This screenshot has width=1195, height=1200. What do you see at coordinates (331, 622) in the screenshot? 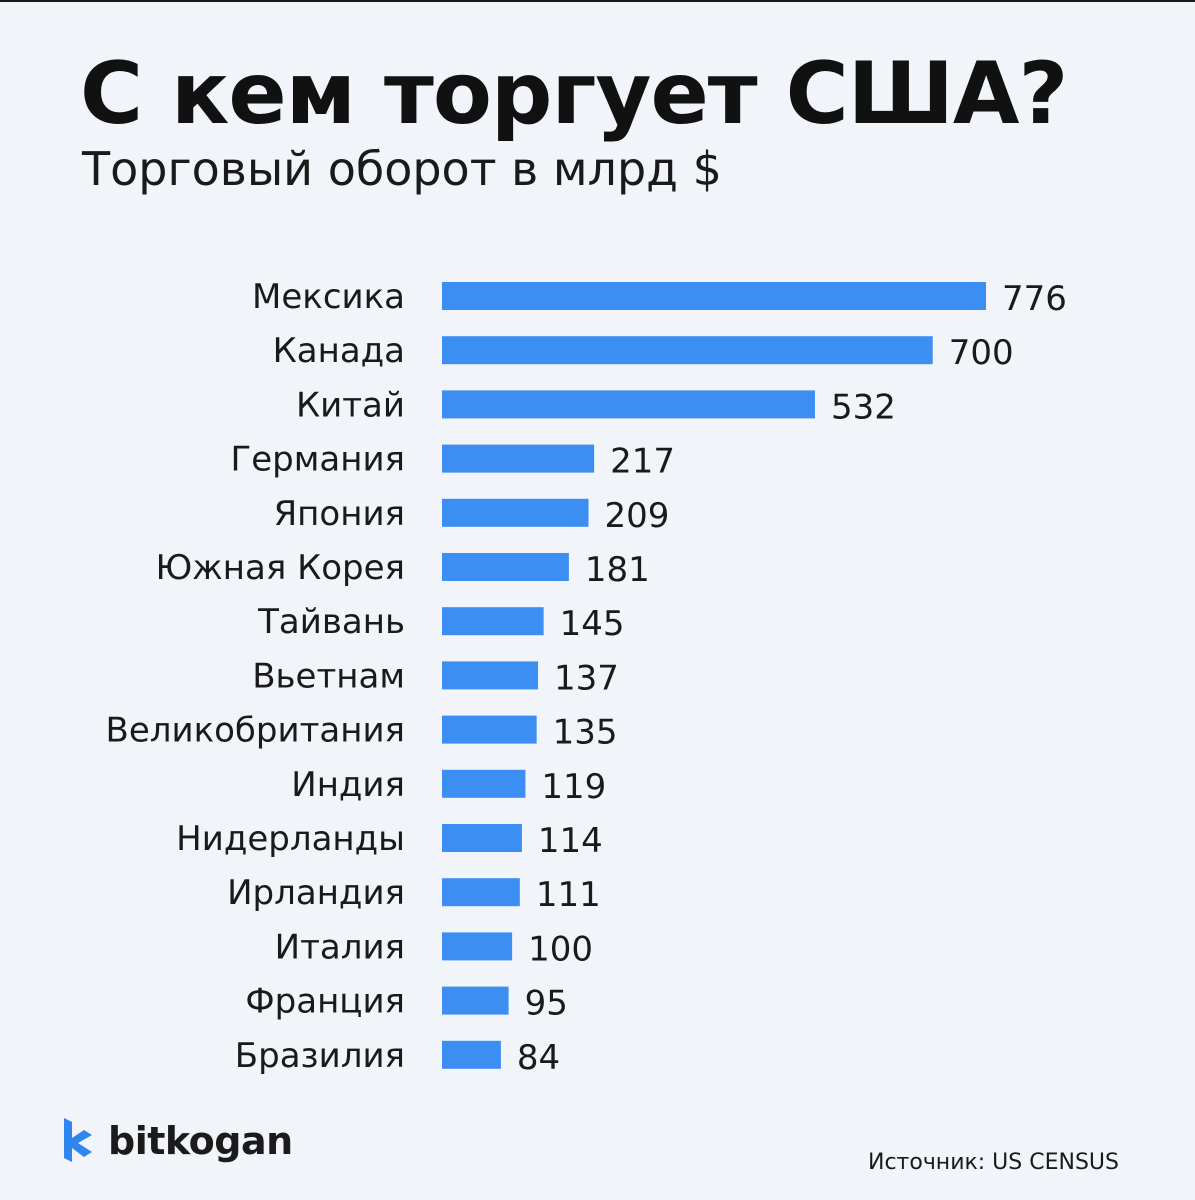
I see `category-label: Тайвань` at bounding box center [331, 622].